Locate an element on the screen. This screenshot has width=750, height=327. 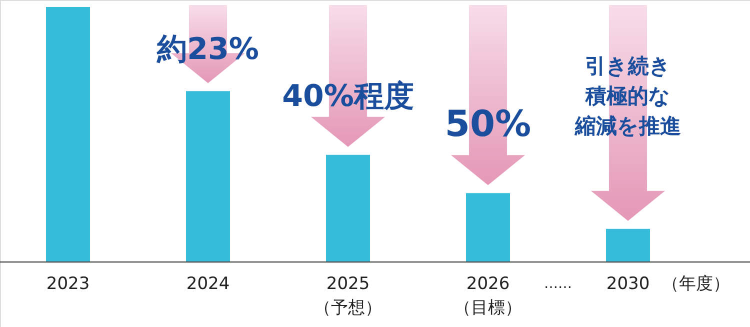
annotation: 積極的な is located at coordinates (627, 96).